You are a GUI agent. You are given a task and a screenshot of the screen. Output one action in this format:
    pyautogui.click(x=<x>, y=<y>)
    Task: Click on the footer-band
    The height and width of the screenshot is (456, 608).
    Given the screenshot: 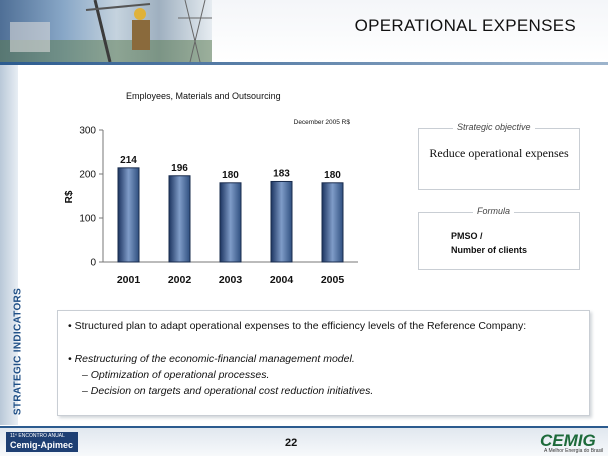 What is the action you would take?
    pyautogui.click(x=304, y=441)
    